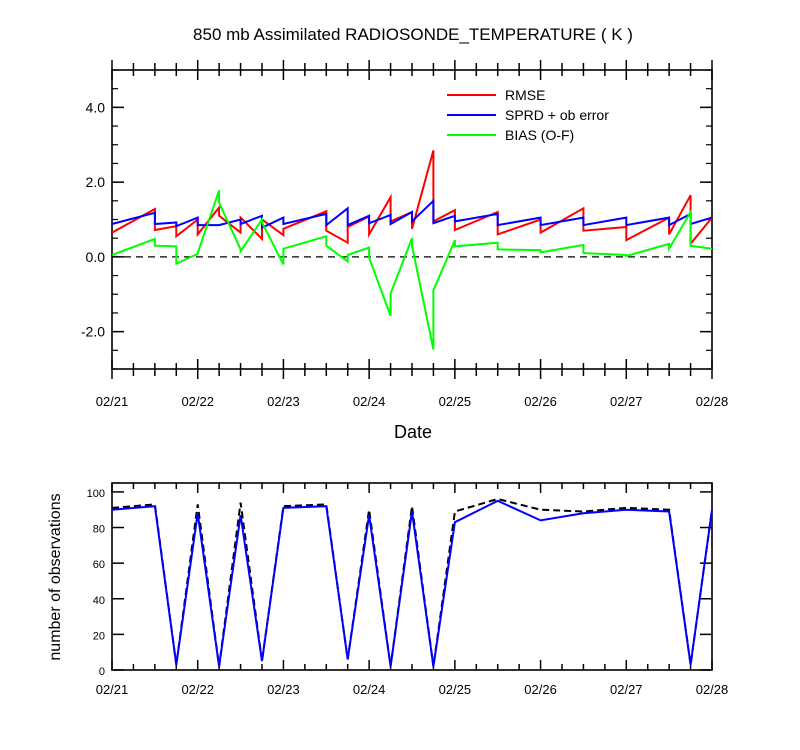 This screenshot has height=750, width=800. What do you see at coordinates (99, 636) in the screenshot?
I see `y-tick-label: 20` at bounding box center [99, 636].